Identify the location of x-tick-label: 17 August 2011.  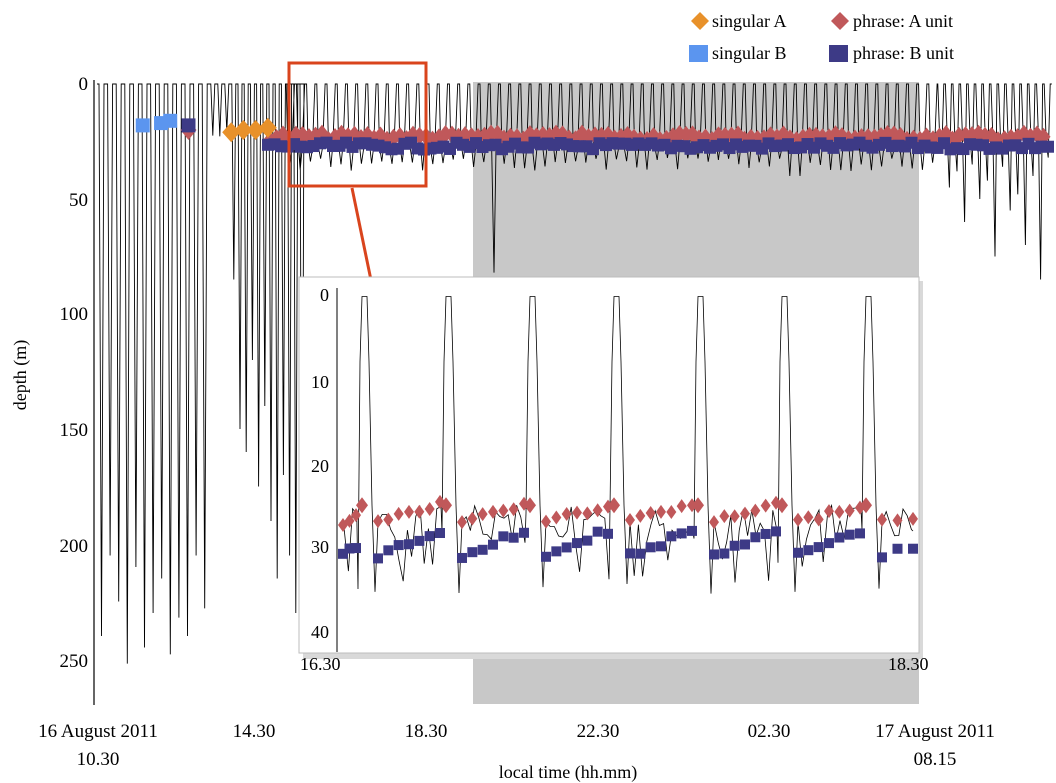
(935, 731).